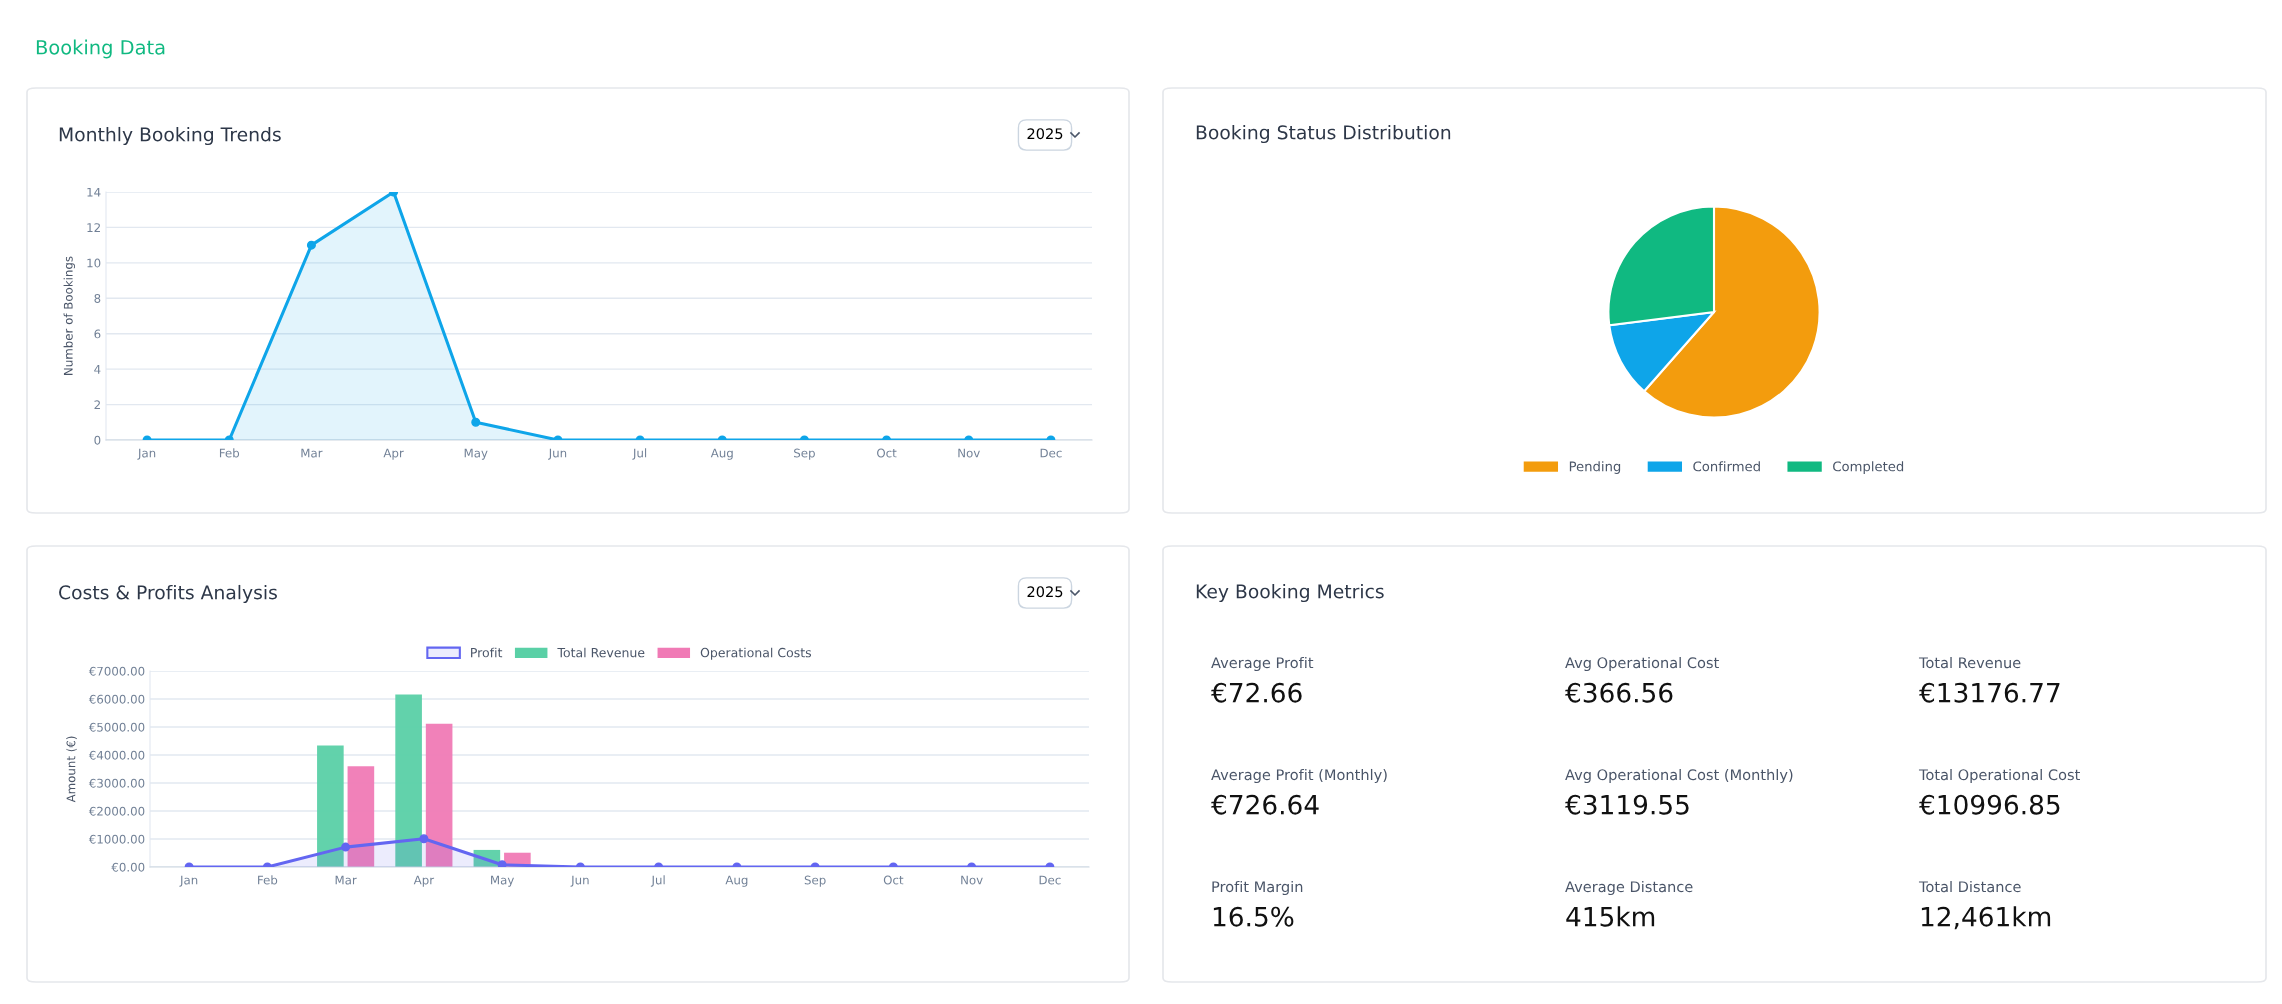 The height and width of the screenshot is (1004, 2282). What do you see at coordinates (1619, 692) in the screenshot?
I see `text: €366.56` at bounding box center [1619, 692].